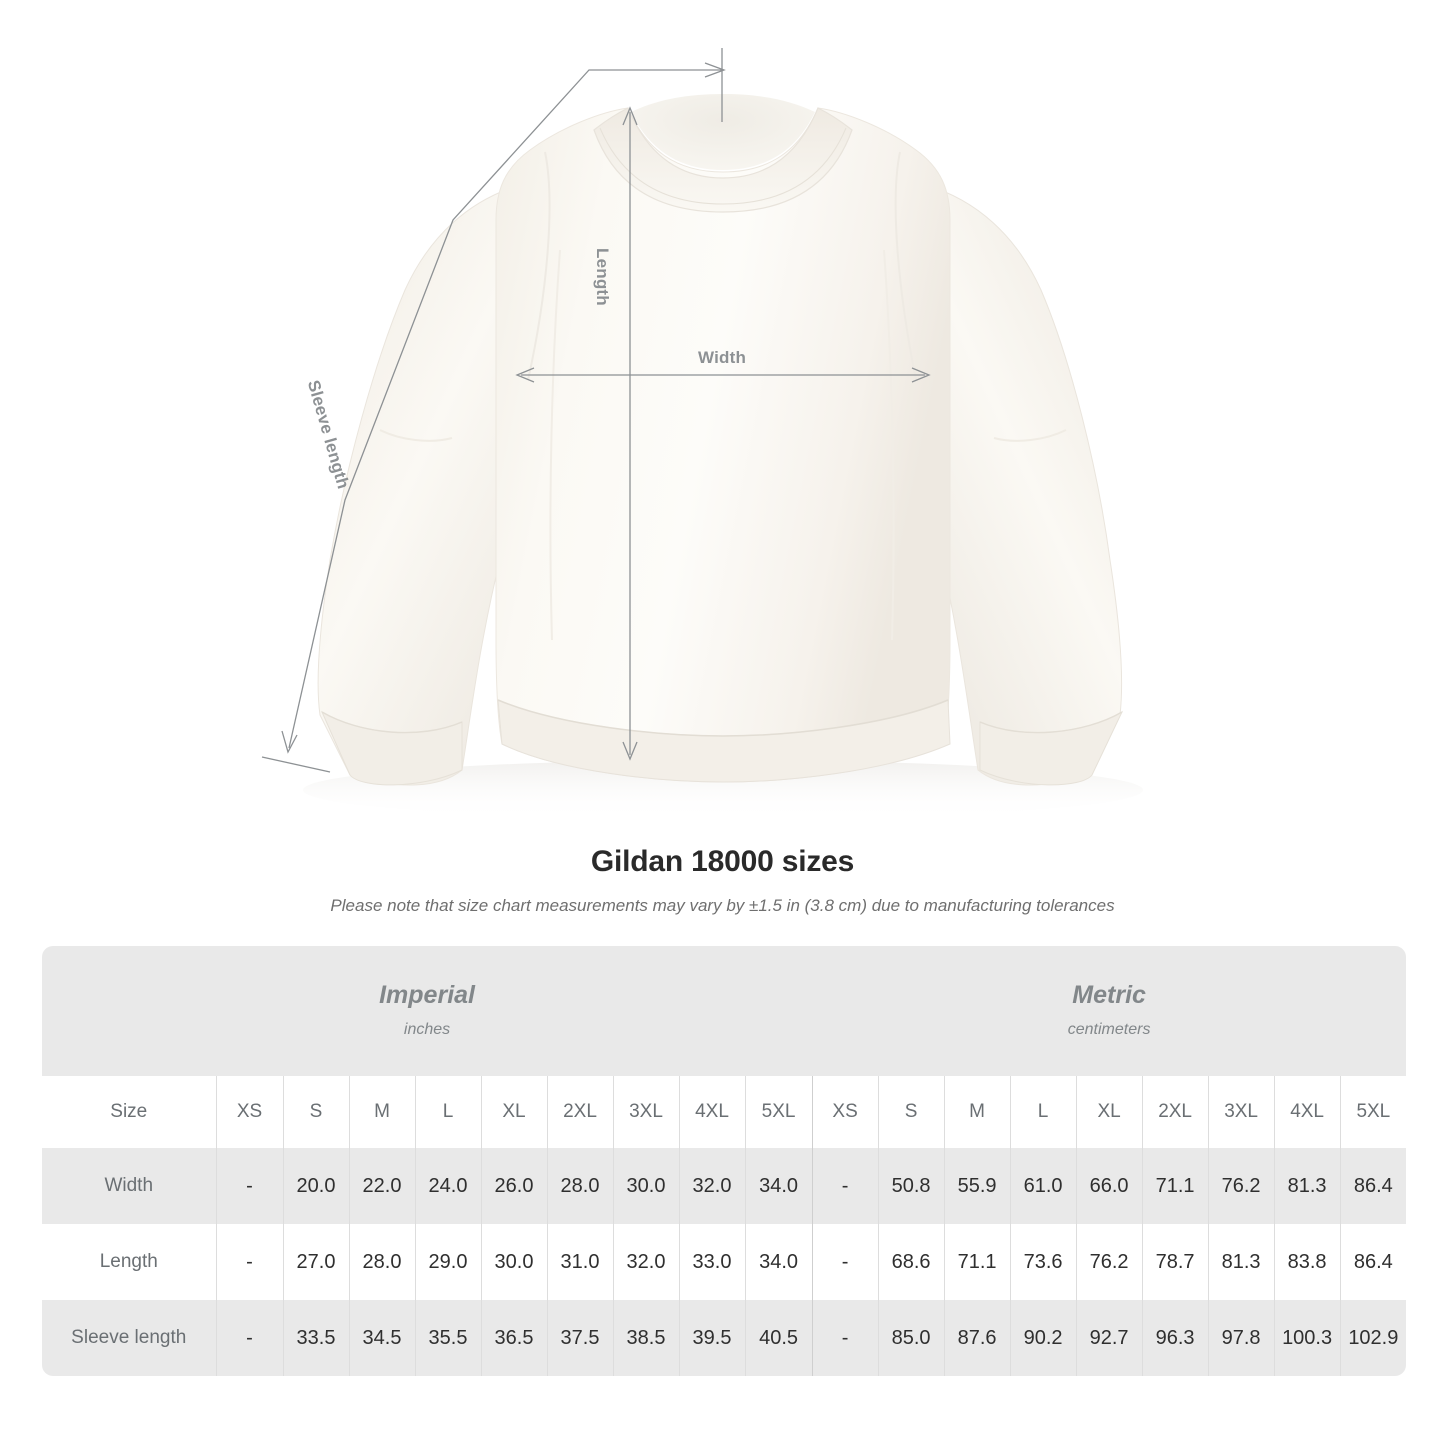  I want to click on header-imperial-m: M, so click(381, 1112).